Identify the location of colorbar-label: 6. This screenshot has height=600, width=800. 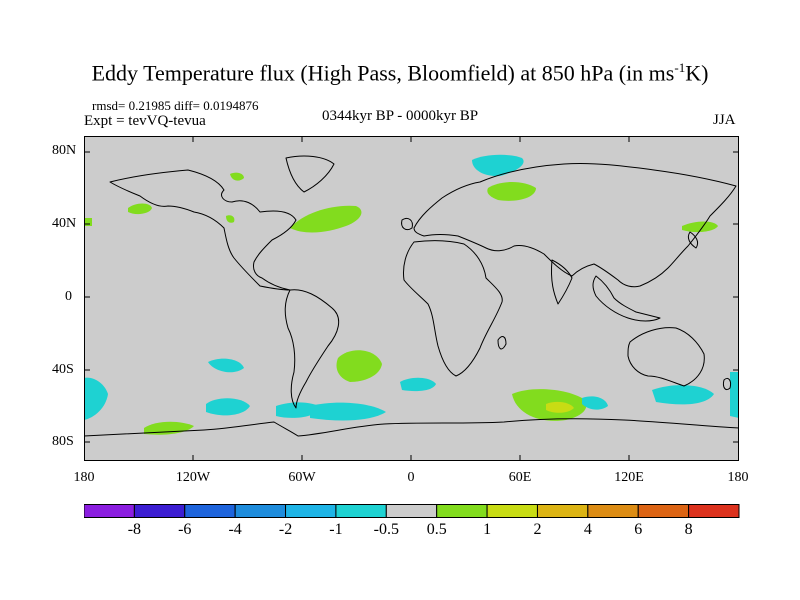
(638, 529).